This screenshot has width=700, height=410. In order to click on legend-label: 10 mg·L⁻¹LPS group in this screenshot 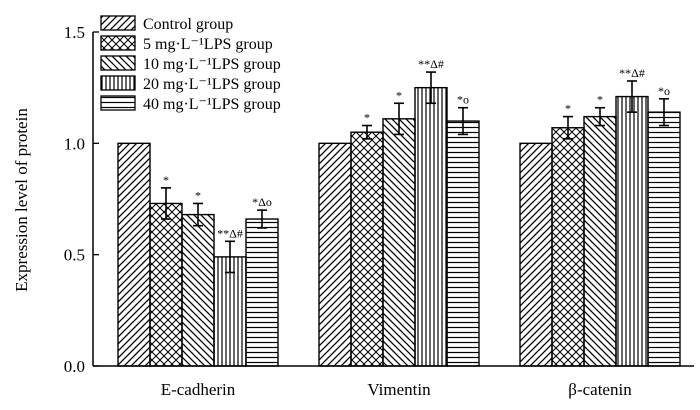, I will do `click(212, 64)`.